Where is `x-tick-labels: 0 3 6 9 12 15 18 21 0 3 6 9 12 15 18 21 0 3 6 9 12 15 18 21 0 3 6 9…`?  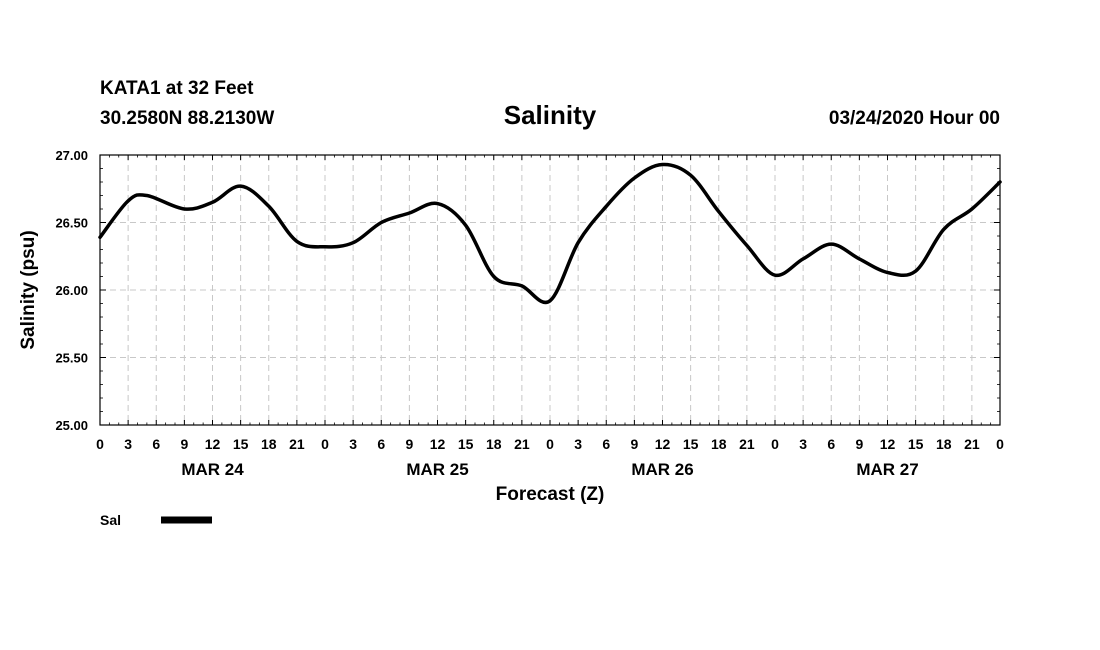 x-tick-labels: 0 3 6 9 12 15 18 21 0 3 6 9 12 15 18 21 0 3 6 9 12 15 18 21 0 3 6 9… is located at coordinates (550, 444).